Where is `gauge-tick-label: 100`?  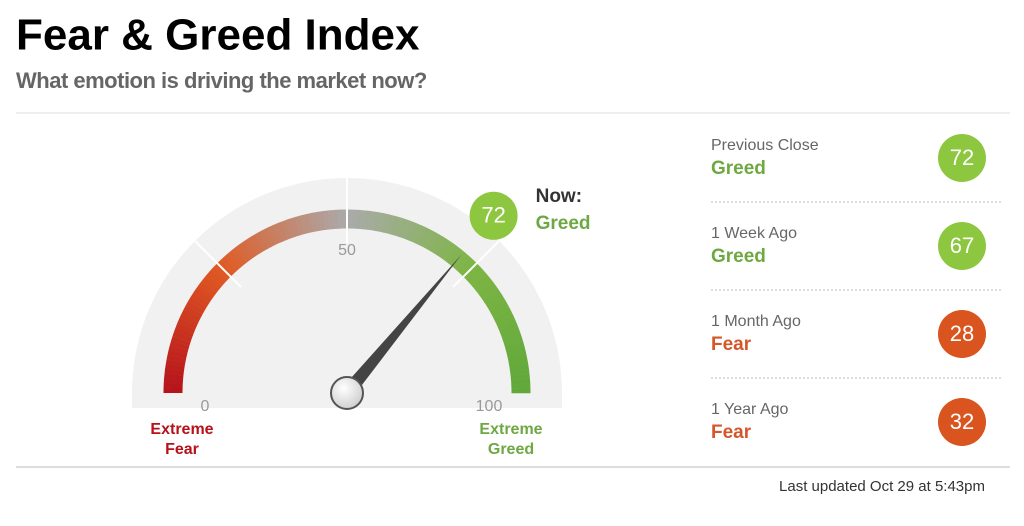
gauge-tick-label: 100 is located at coordinates (489, 406).